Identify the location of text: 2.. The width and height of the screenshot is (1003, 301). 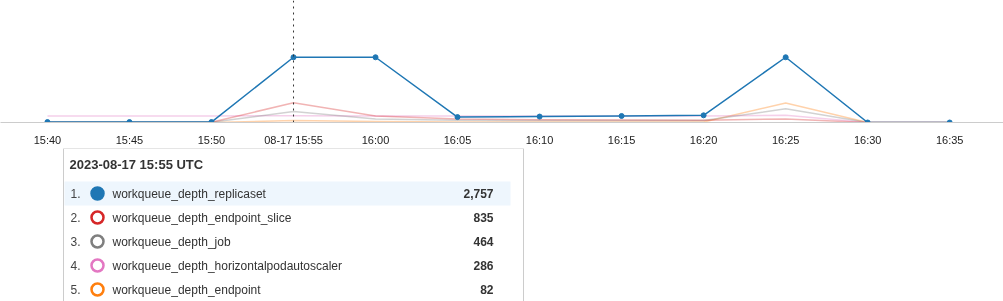
(75, 218).